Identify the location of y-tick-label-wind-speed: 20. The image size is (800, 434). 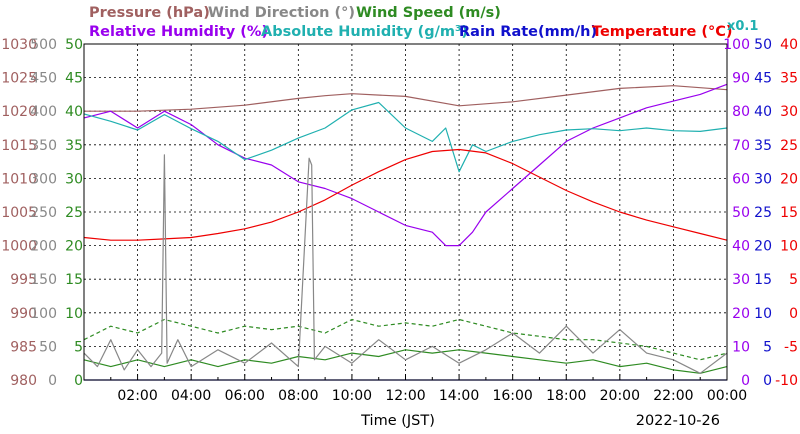
(74, 247).